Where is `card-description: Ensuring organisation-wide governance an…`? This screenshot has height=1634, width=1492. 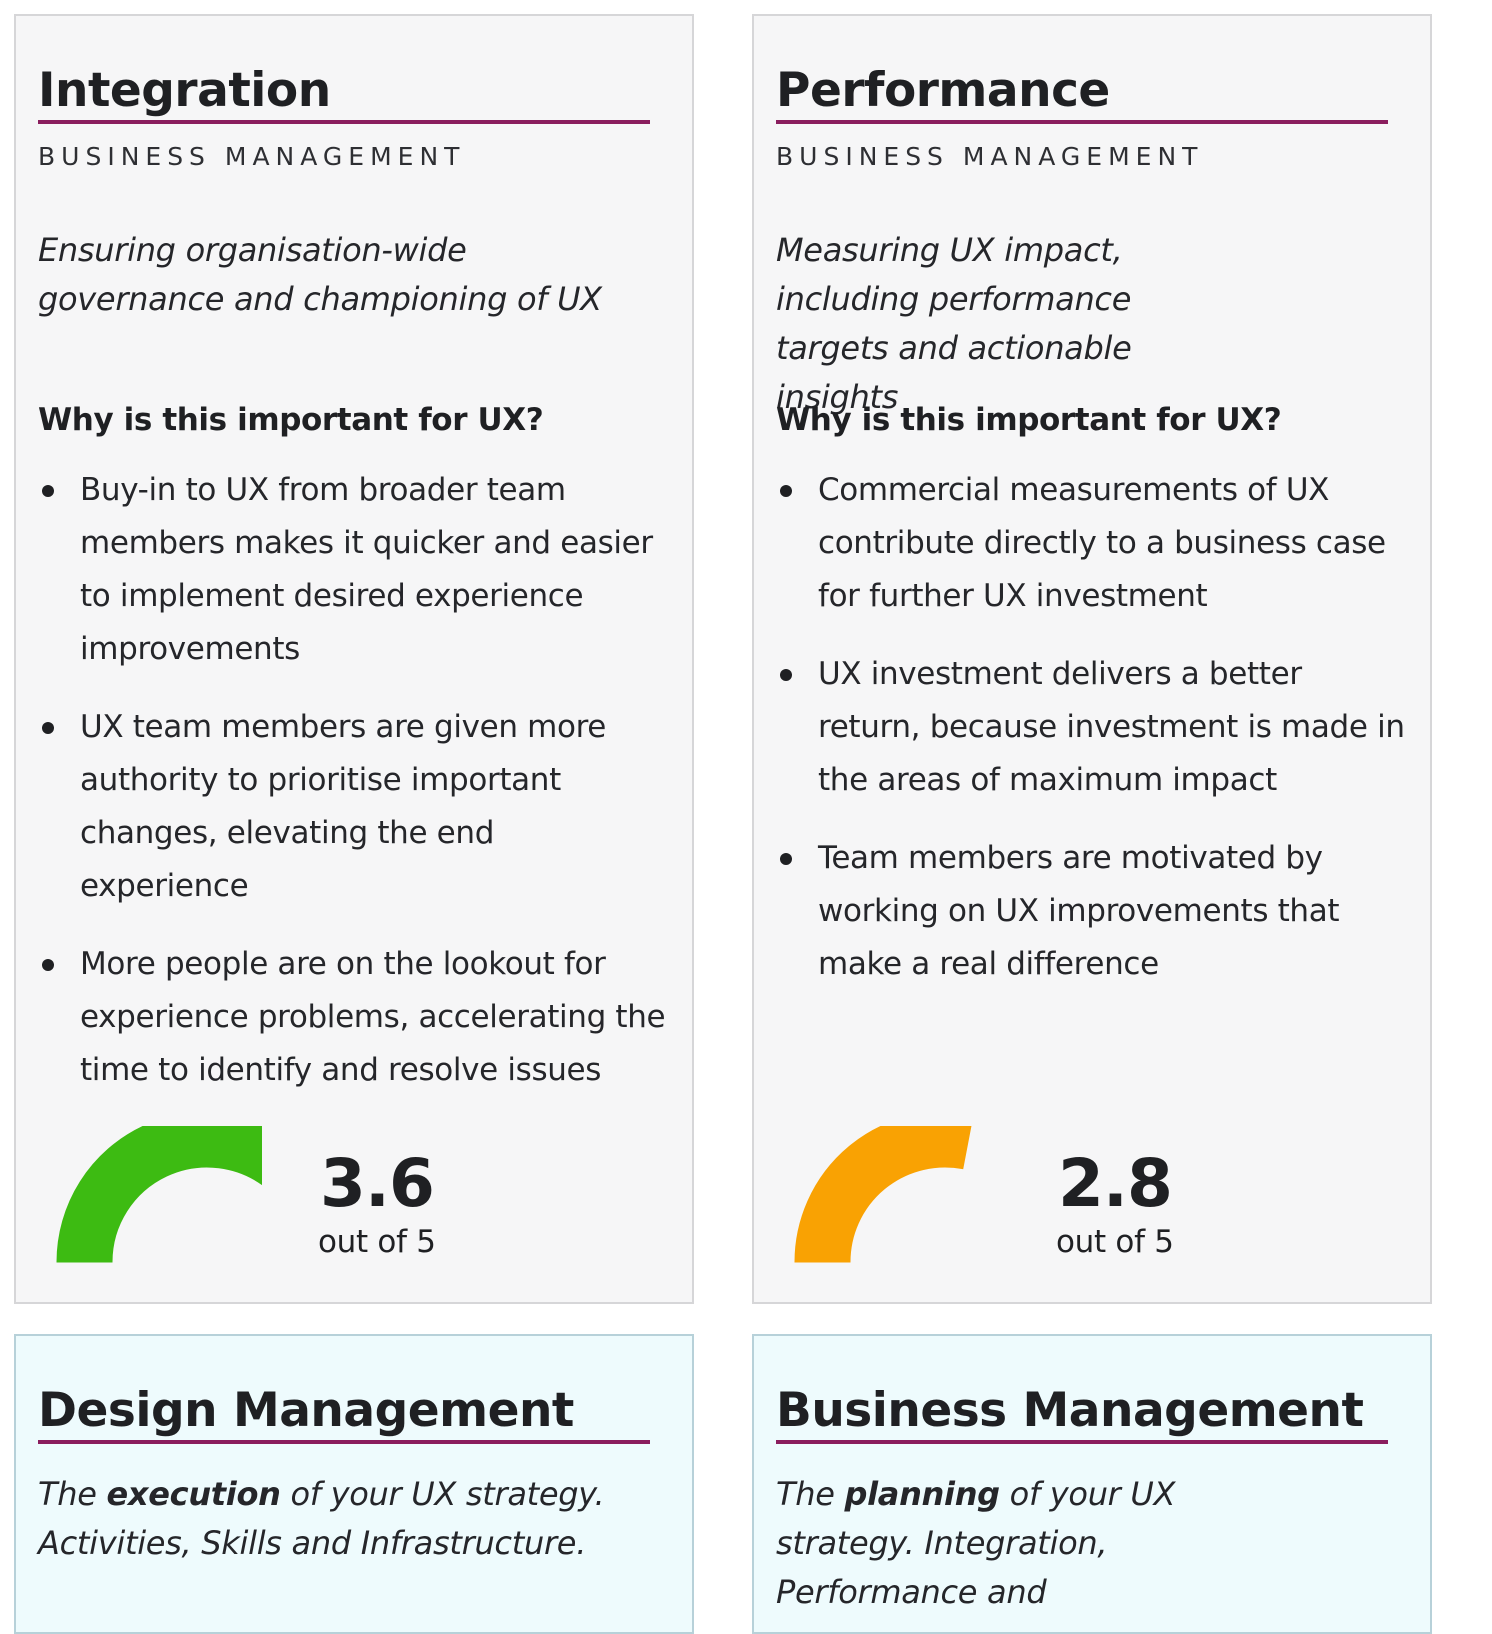
card-description: Ensuring organisation-wide governance an… is located at coordinates (320, 274).